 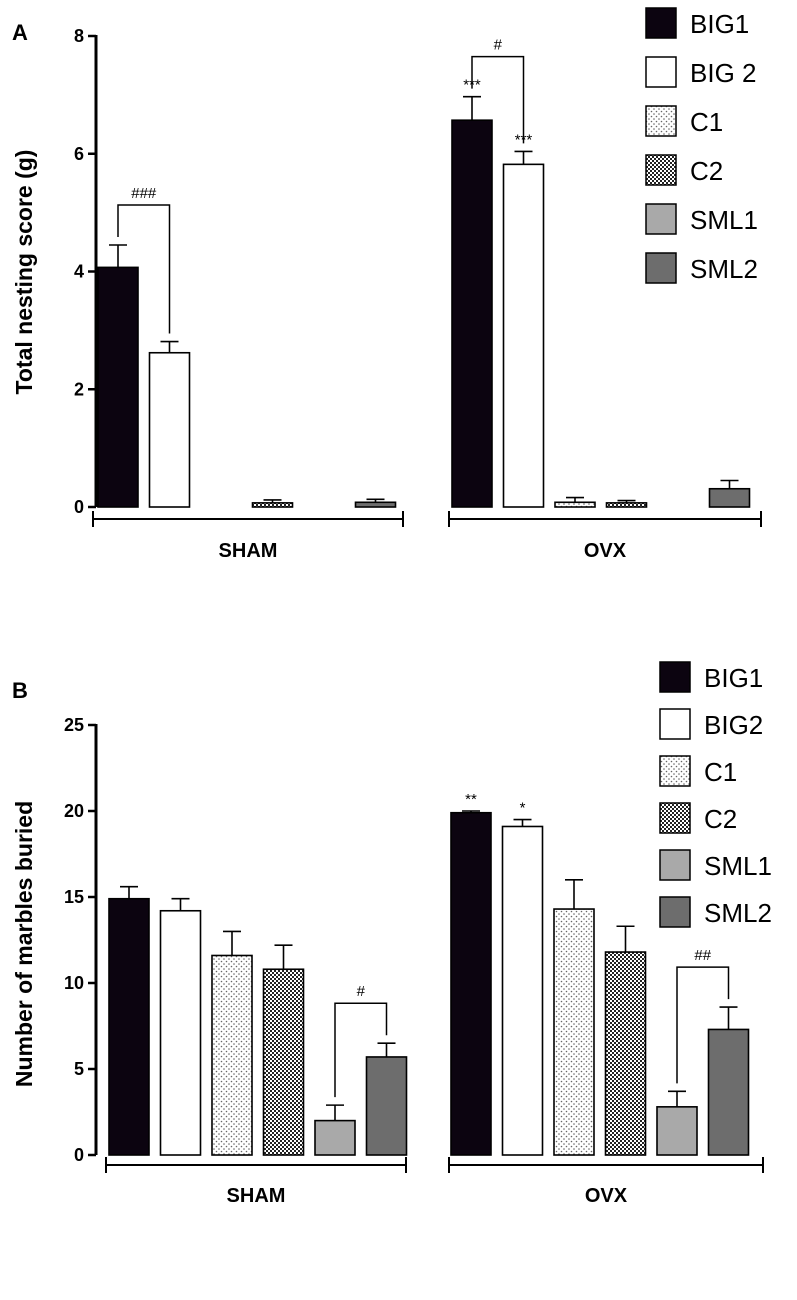 I want to click on panel-a-significance-label: ###, so click(x=144, y=193).